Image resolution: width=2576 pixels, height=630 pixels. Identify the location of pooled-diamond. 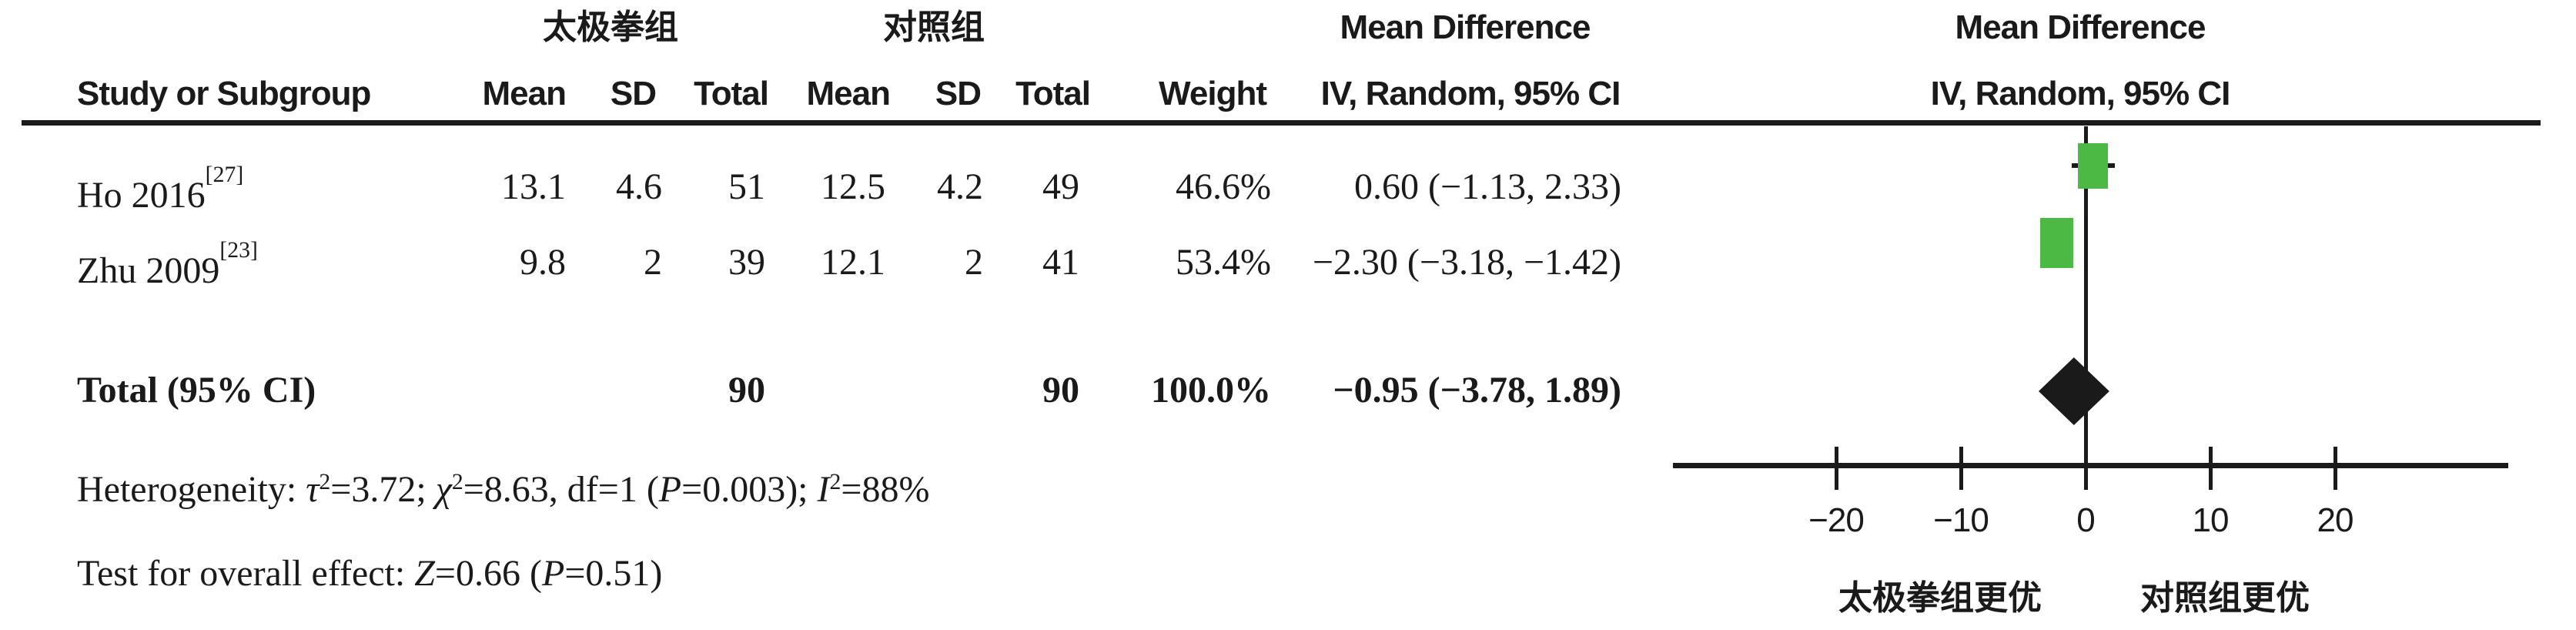
(2073, 391).